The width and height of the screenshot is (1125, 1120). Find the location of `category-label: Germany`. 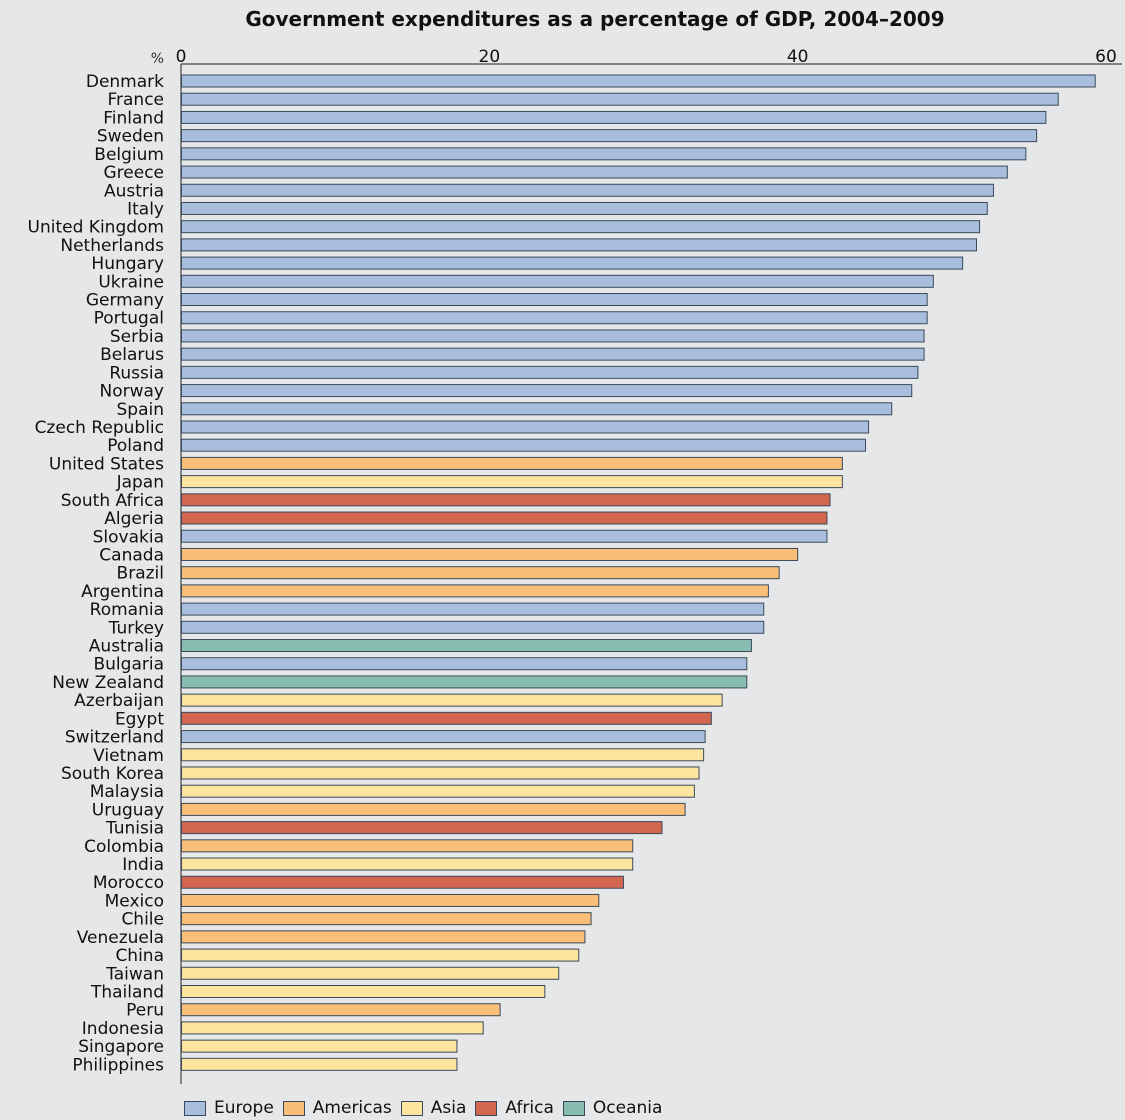

category-label: Germany is located at coordinates (125, 301).